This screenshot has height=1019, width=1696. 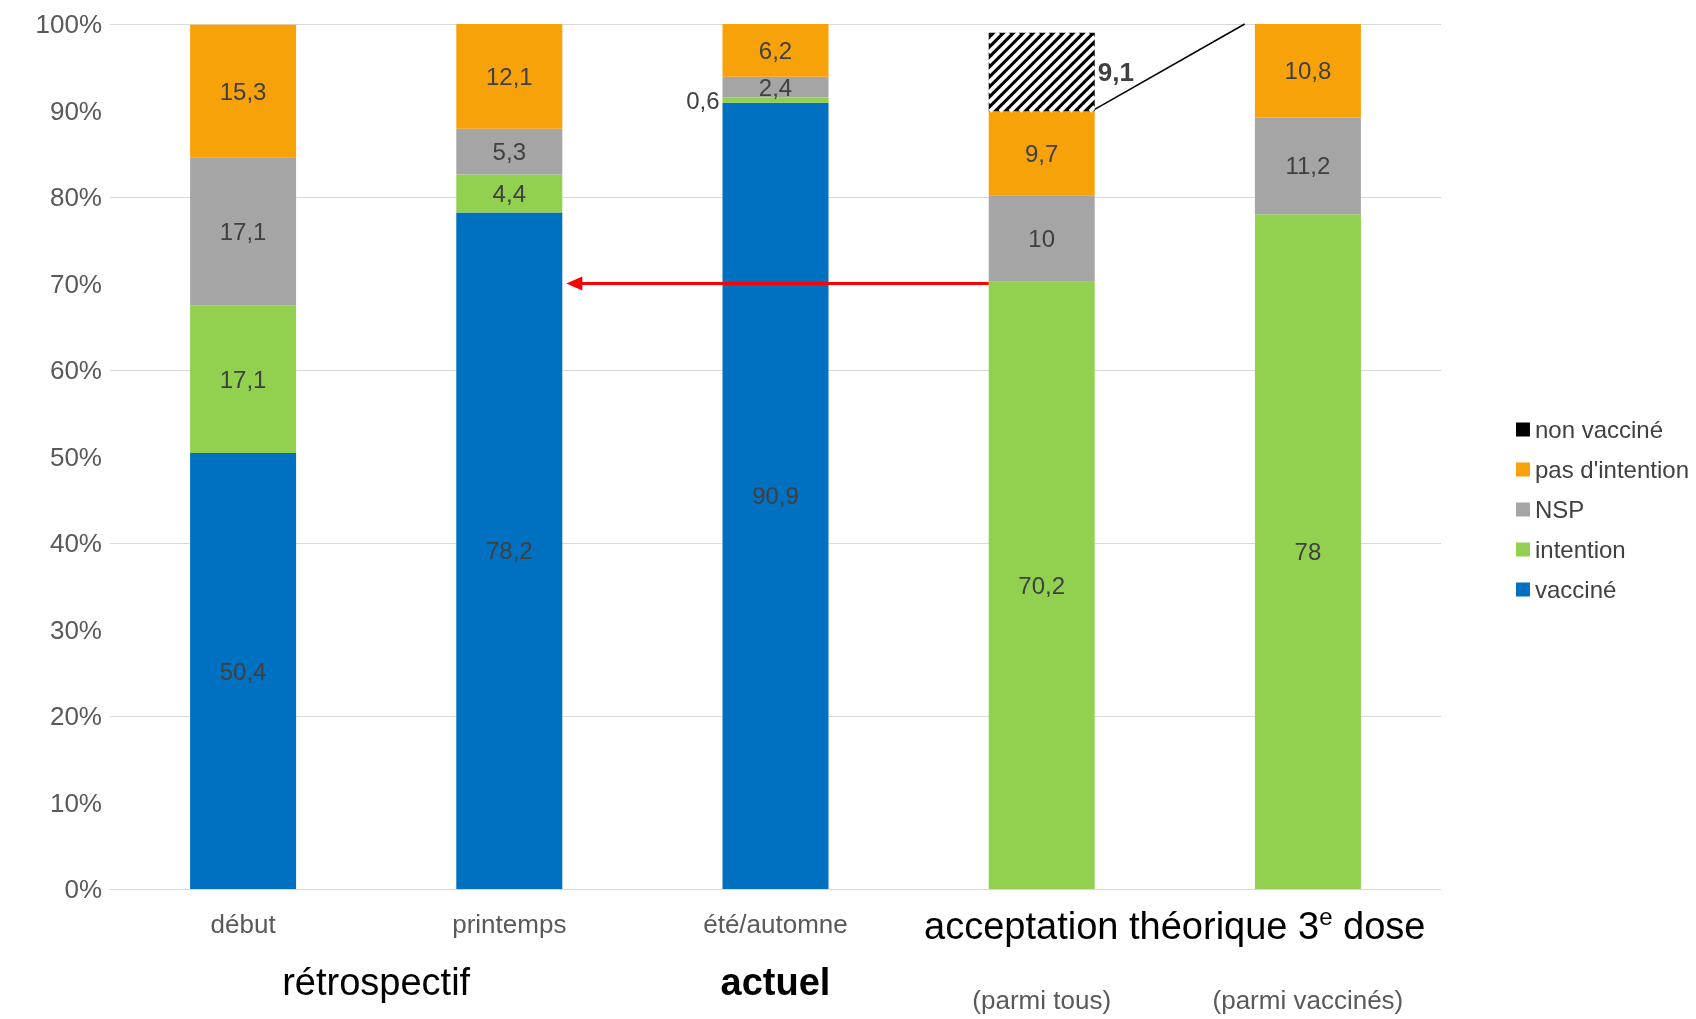 I want to click on legend-label: pas d'intention, so click(x=1611, y=469).